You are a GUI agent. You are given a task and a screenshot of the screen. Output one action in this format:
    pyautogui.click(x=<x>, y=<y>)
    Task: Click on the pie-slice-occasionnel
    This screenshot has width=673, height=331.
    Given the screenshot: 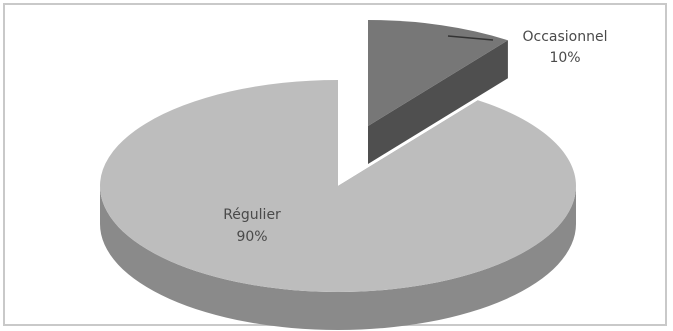 What is the action you would take?
    pyautogui.click(x=438, y=92)
    